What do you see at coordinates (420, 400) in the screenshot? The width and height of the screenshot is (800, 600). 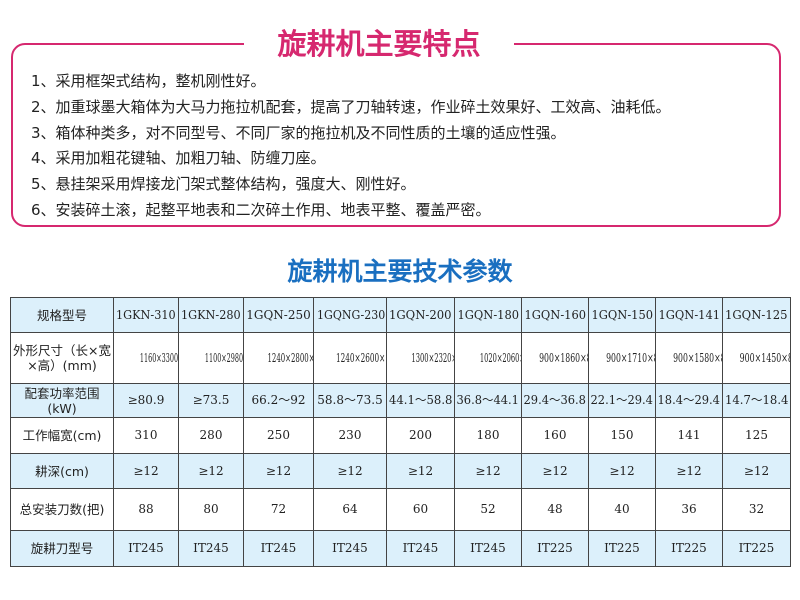 I see `spec-cell-value: 44.1～58.8` at bounding box center [420, 400].